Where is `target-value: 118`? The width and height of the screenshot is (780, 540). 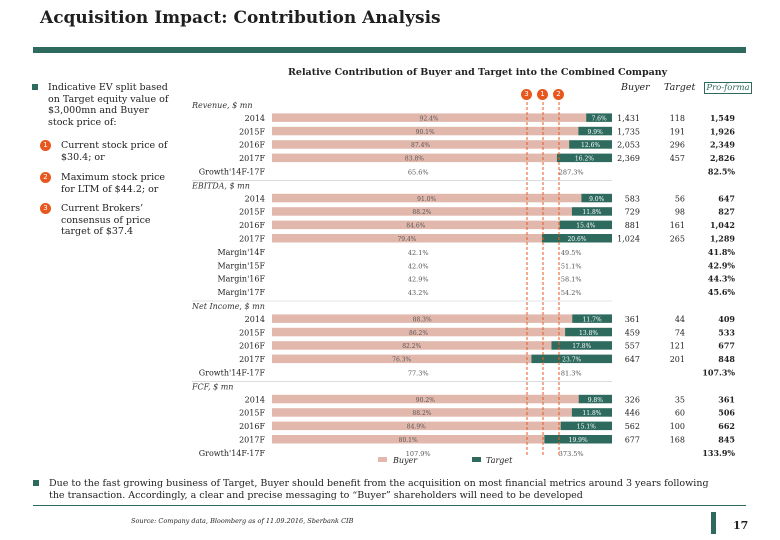 target-value: 118 is located at coordinates (677, 118).